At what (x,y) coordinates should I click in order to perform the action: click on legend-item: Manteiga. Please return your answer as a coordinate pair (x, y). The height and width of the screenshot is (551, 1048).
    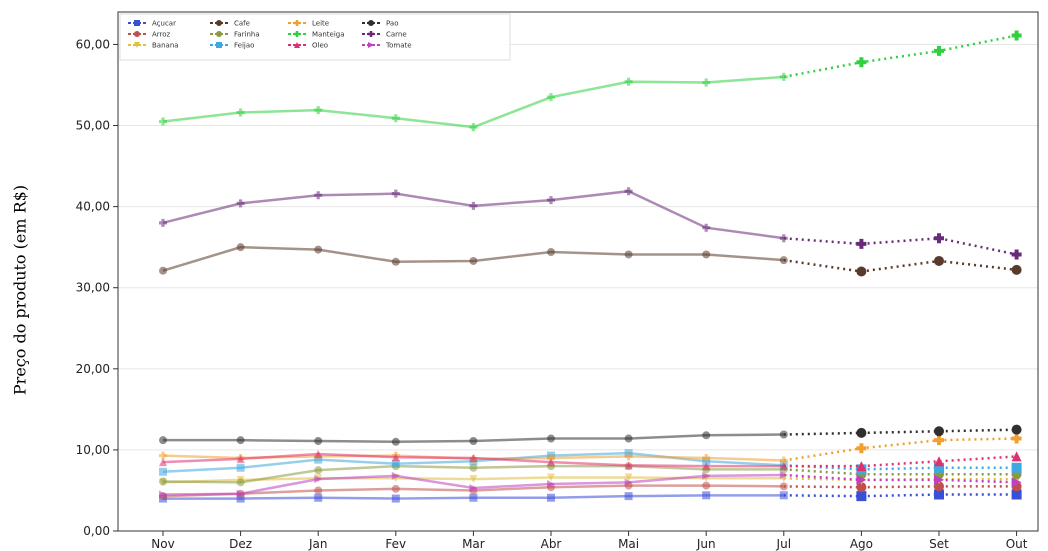
    Looking at the image, I should click on (316, 35).